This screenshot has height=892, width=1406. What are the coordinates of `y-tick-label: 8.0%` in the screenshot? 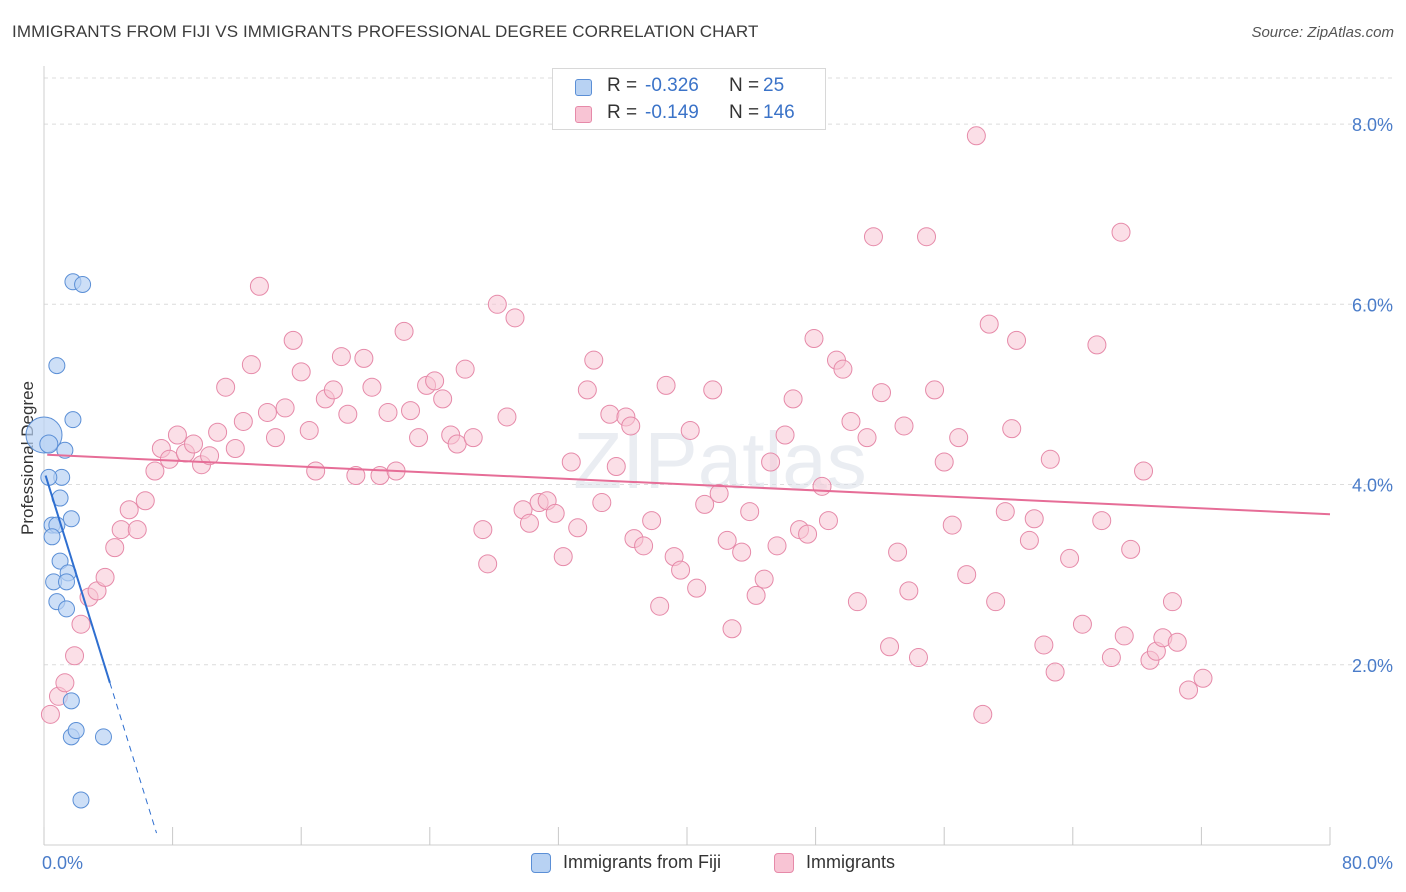 It's located at (1372, 125).